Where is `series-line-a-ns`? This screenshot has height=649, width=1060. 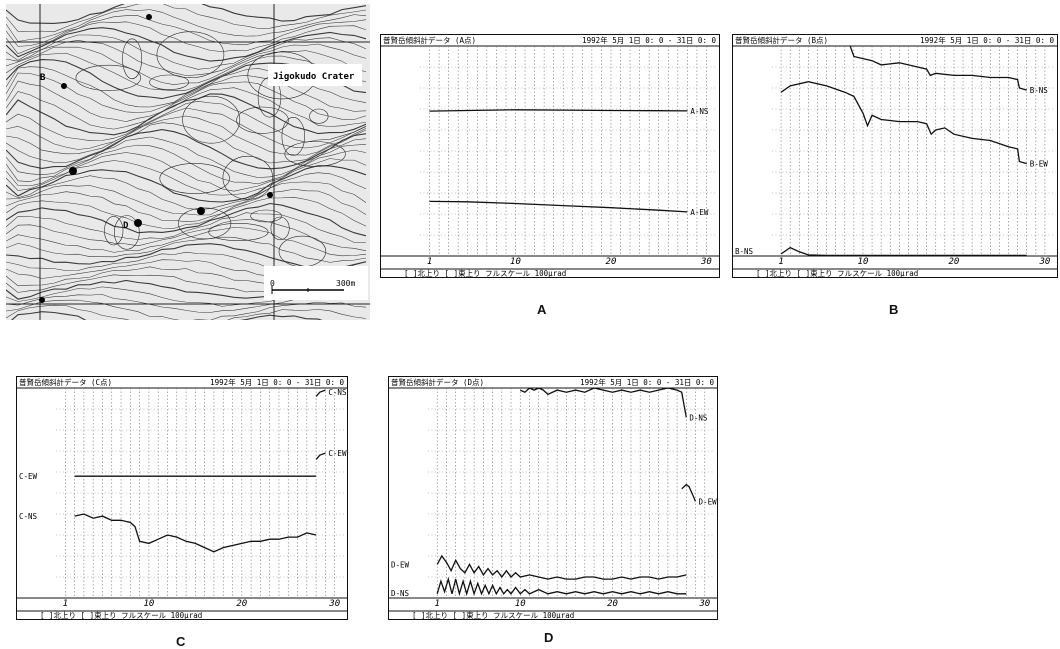
series-line-a-ns is located at coordinates (558, 110).